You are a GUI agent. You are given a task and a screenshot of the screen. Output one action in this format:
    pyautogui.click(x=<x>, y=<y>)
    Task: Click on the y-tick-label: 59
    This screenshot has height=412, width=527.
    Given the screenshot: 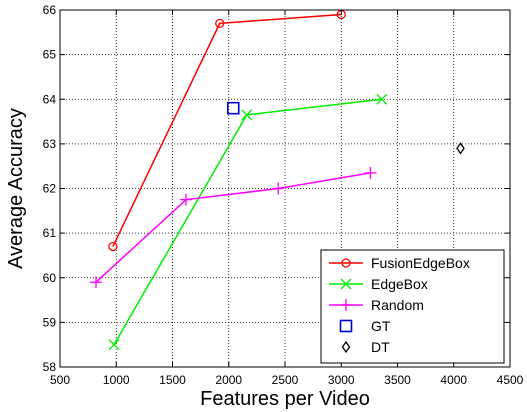 What is the action you would take?
    pyautogui.click(x=50, y=322)
    